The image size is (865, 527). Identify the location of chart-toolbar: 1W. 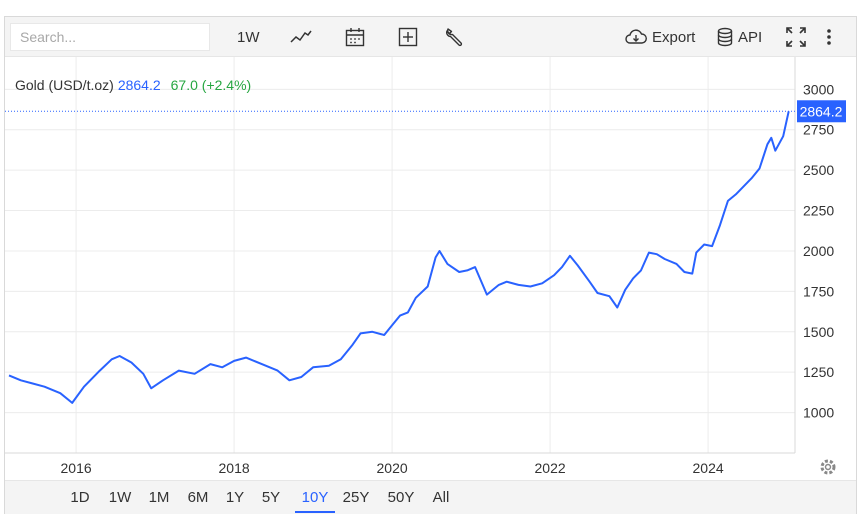
(430, 37).